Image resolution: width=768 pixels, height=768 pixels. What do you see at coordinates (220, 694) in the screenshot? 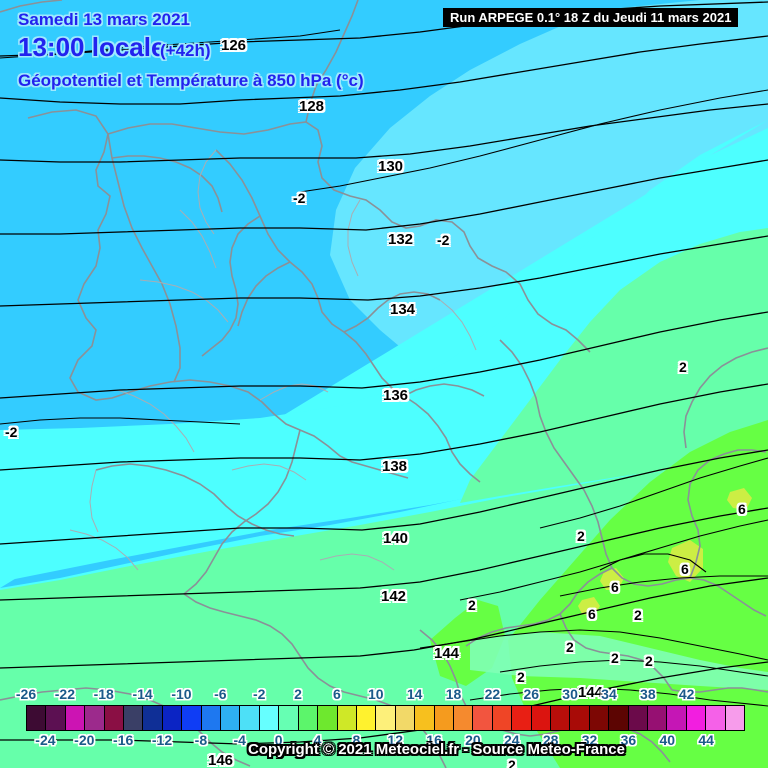
I see `colorbar-tick-label: -6` at bounding box center [220, 694].